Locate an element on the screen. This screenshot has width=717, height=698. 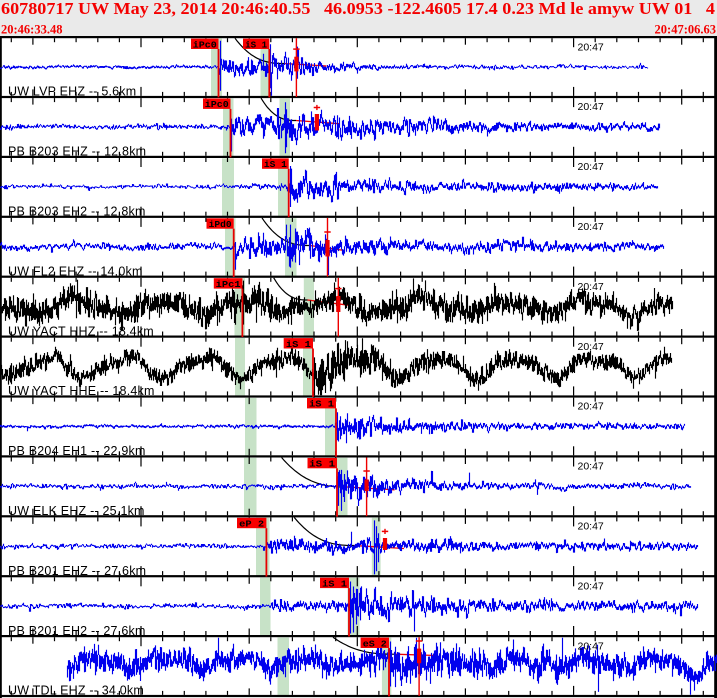
svg-text: PB B203 EH2 -- 12.8km is located at coordinates (77, 212).